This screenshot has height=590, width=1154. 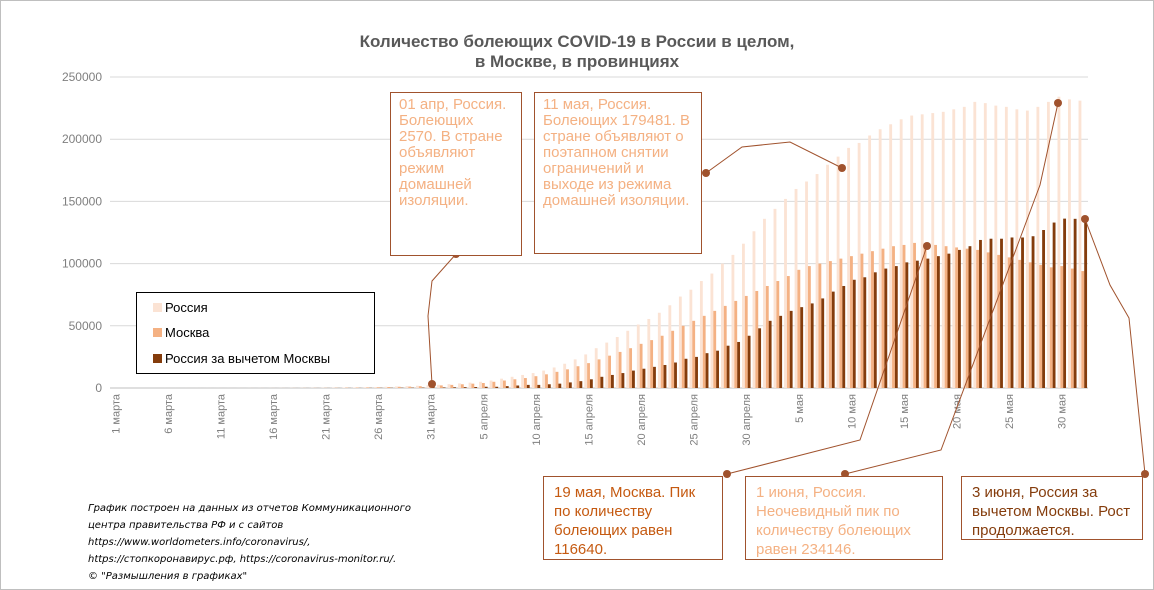 What do you see at coordinates (774, 157) in the screenshot?
I see `leader-a2` at bounding box center [774, 157].